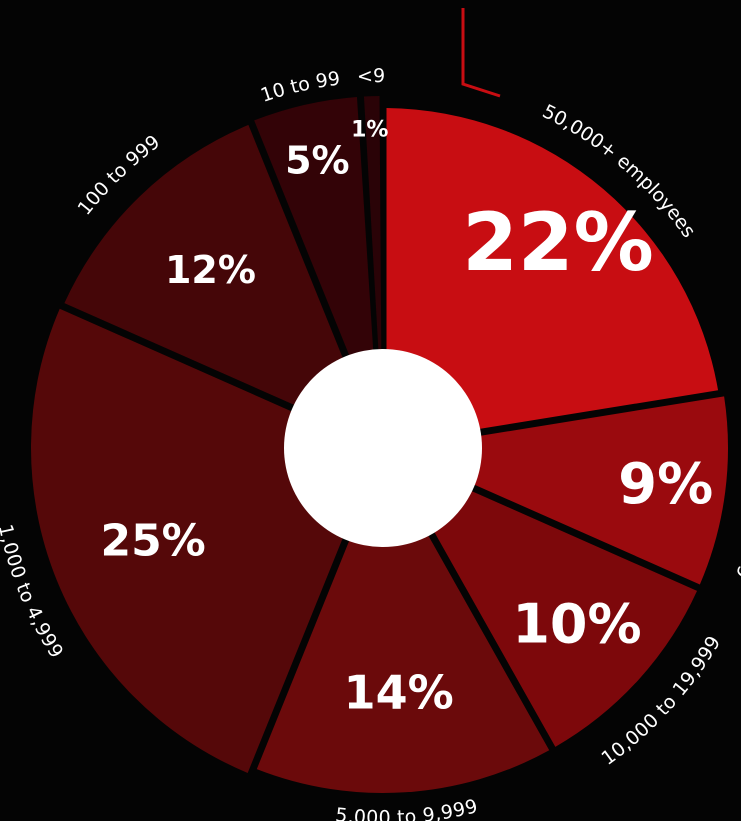  Describe the element at coordinates (383, 448) in the screenshot. I see `center-hole` at that location.